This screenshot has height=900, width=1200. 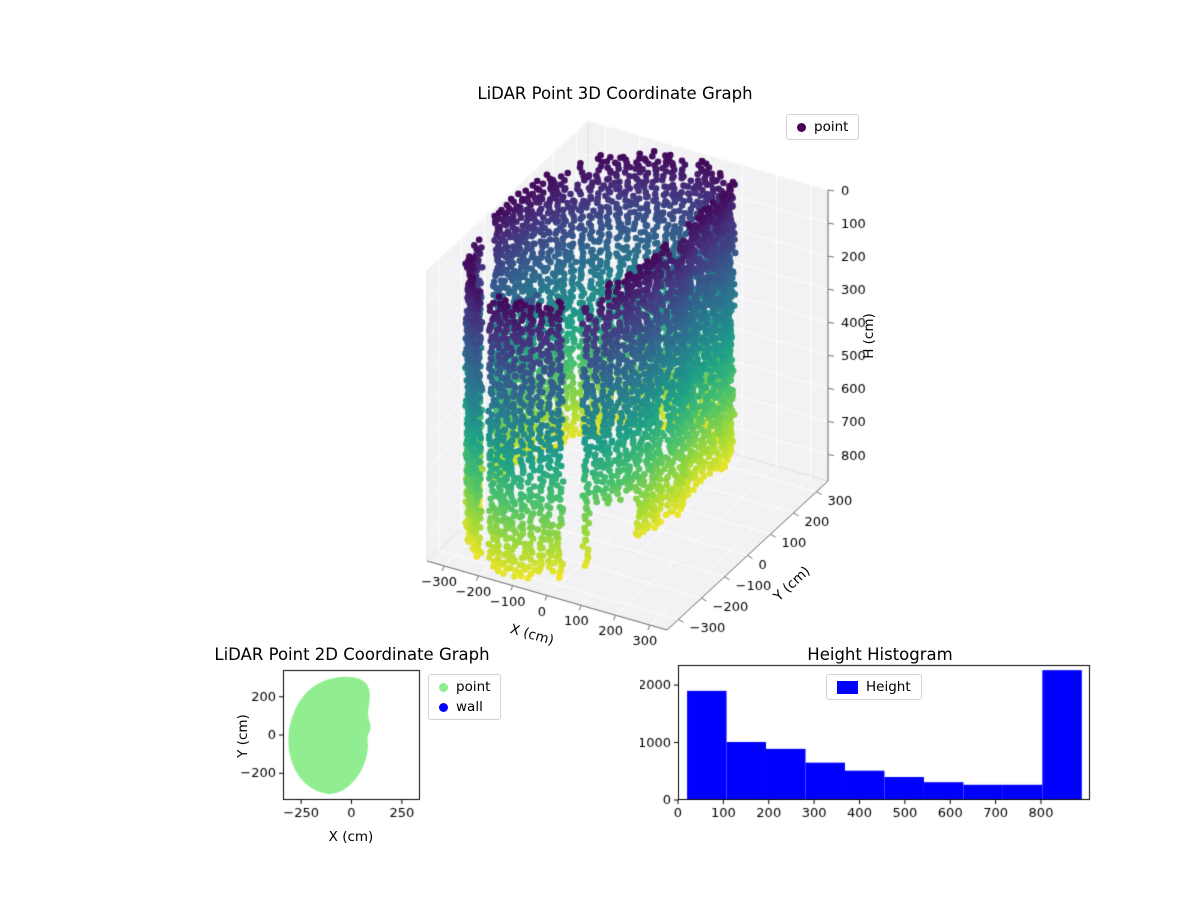 What do you see at coordinates (880, 654) in the screenshot?
I see `histogram-title: Height Histogram` at bounding box center [880, 654].